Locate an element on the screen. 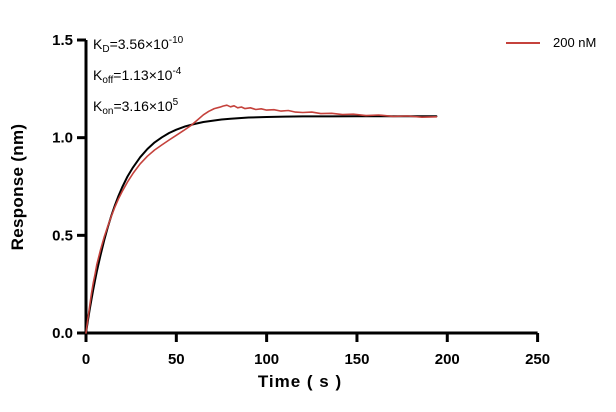  x-tick-label: 250 is located at coordinates (537, 359).